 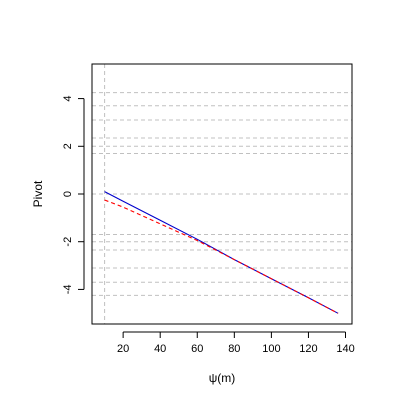 I want to click on y-tick-label: 2, so click(x=68, y=146).